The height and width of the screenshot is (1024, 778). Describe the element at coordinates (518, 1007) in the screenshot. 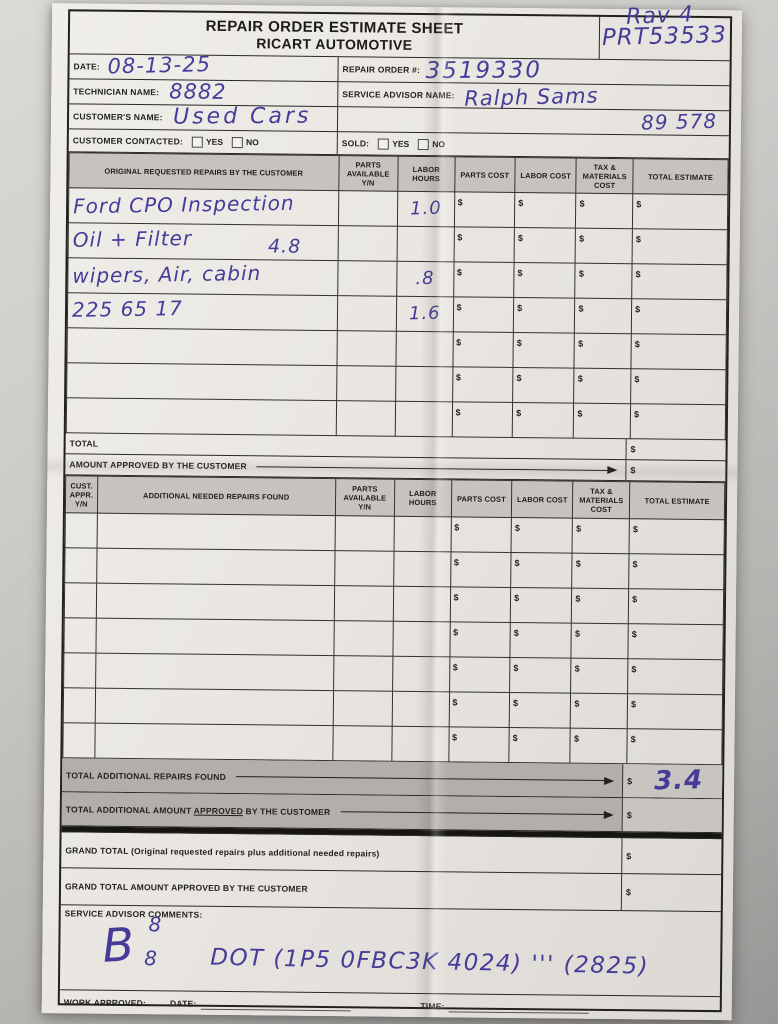

I see `time-signature-line` at that location.